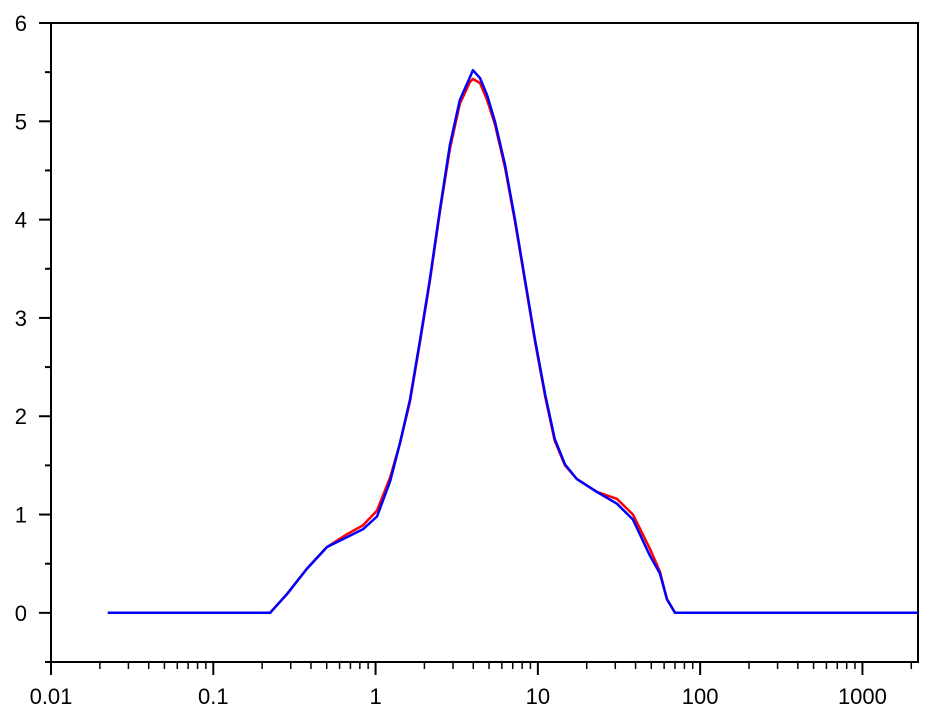 This screenshot has width=936, height=724. Describe the element at coordinates (375, 696) in the screenshot. I see `x-tick-label: 1` at that location.